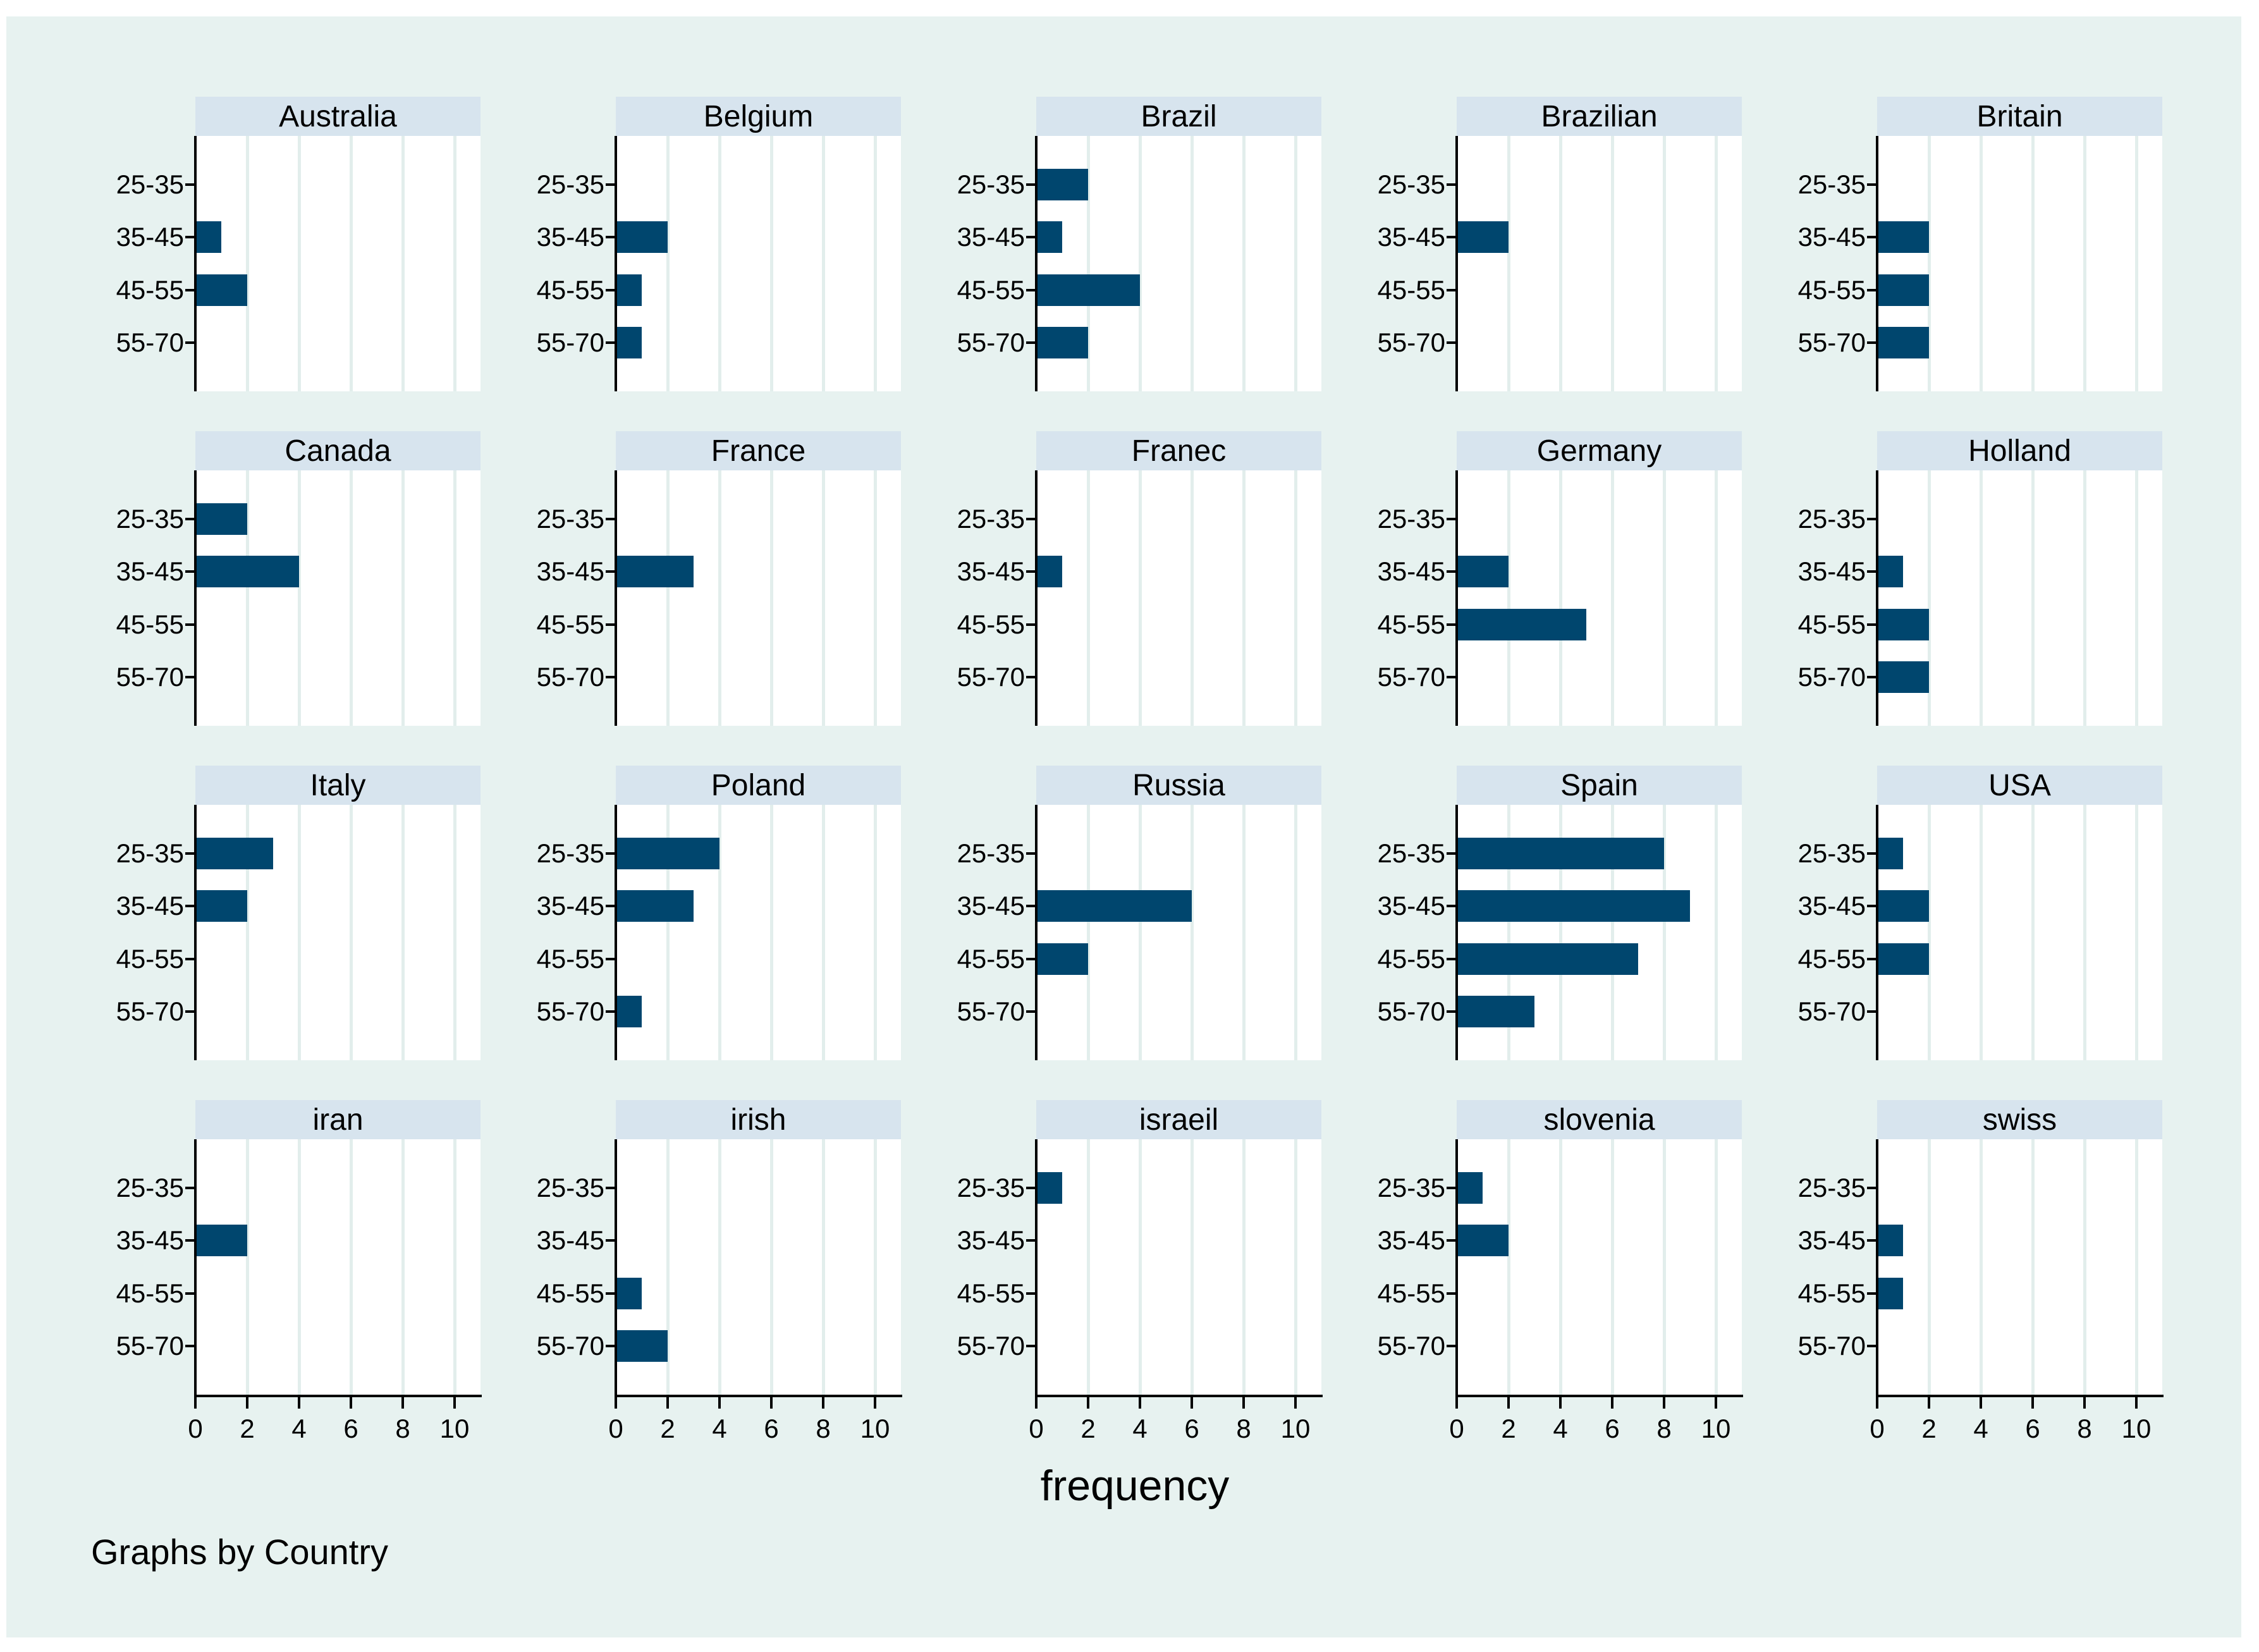 The height and width of the screenshot is (1652, 2259). I want to click on plot-area, so click(753, 932).